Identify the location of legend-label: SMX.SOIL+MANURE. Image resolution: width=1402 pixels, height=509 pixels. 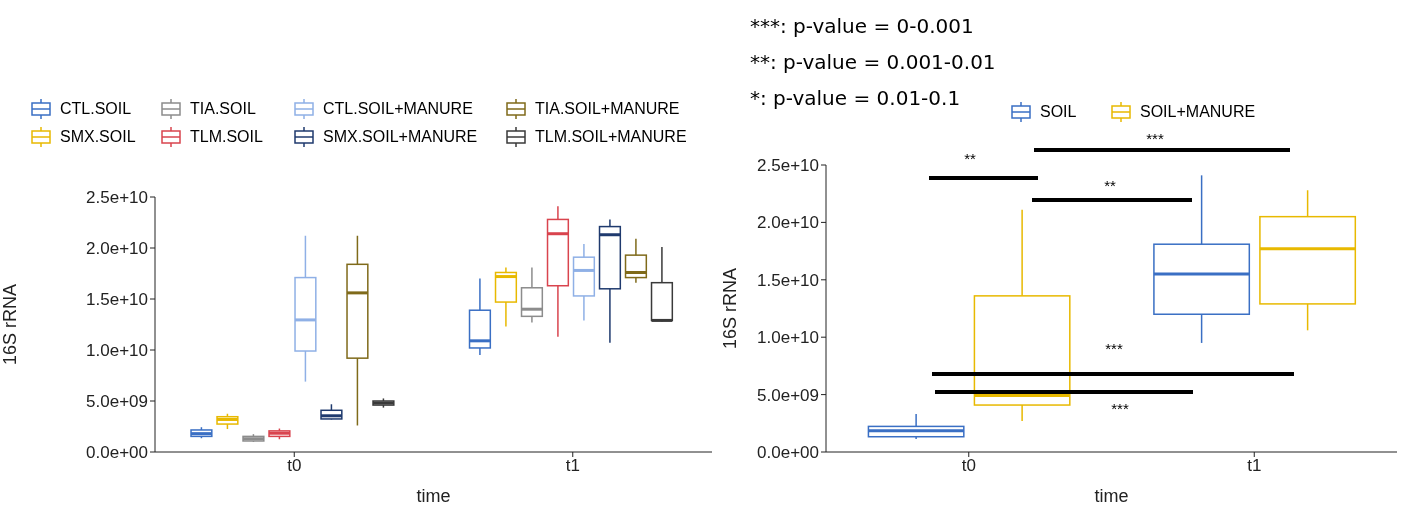
(400, 137).